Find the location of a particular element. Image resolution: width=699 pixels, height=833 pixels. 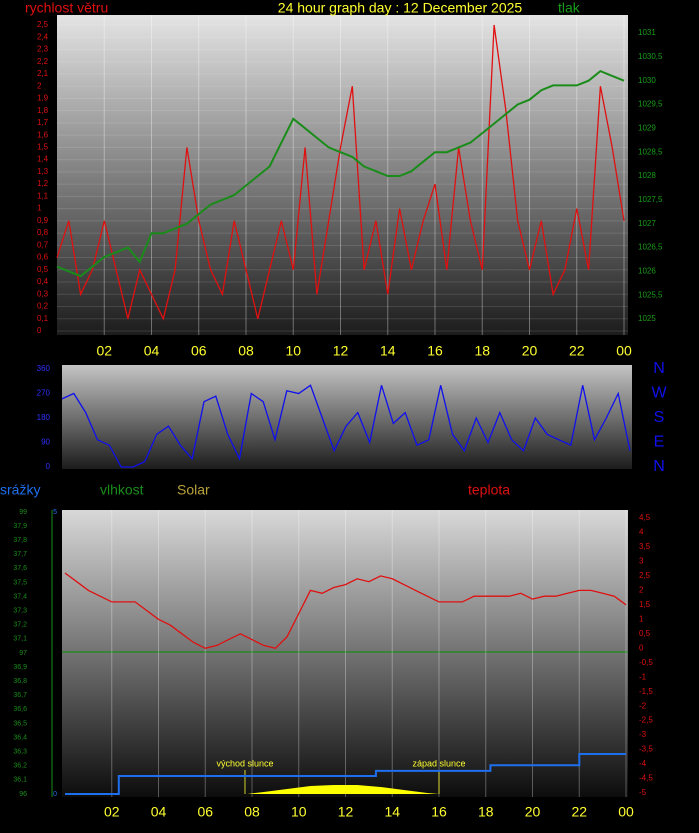

humidity-label: 36,6 is located at coordinates (20, 709).